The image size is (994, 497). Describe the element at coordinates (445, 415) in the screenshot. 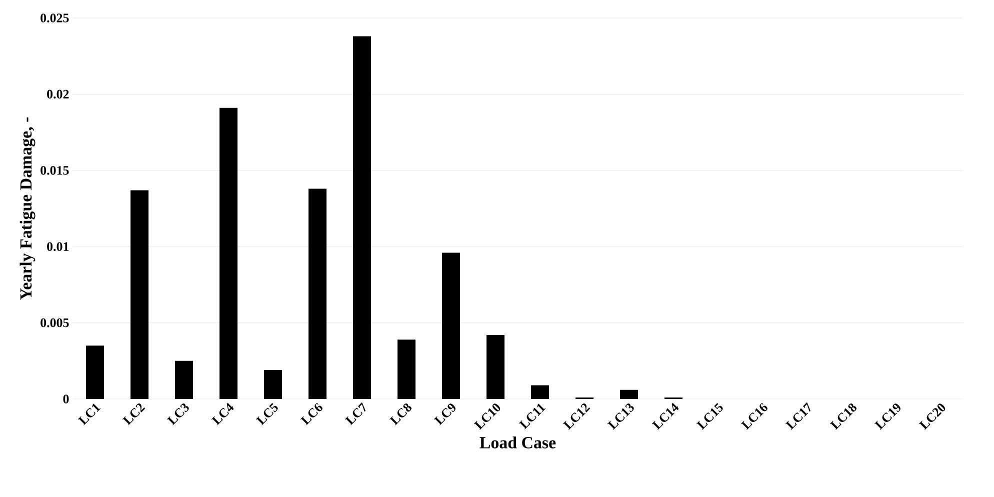

I see `x-tick-label: LC9` at that location.